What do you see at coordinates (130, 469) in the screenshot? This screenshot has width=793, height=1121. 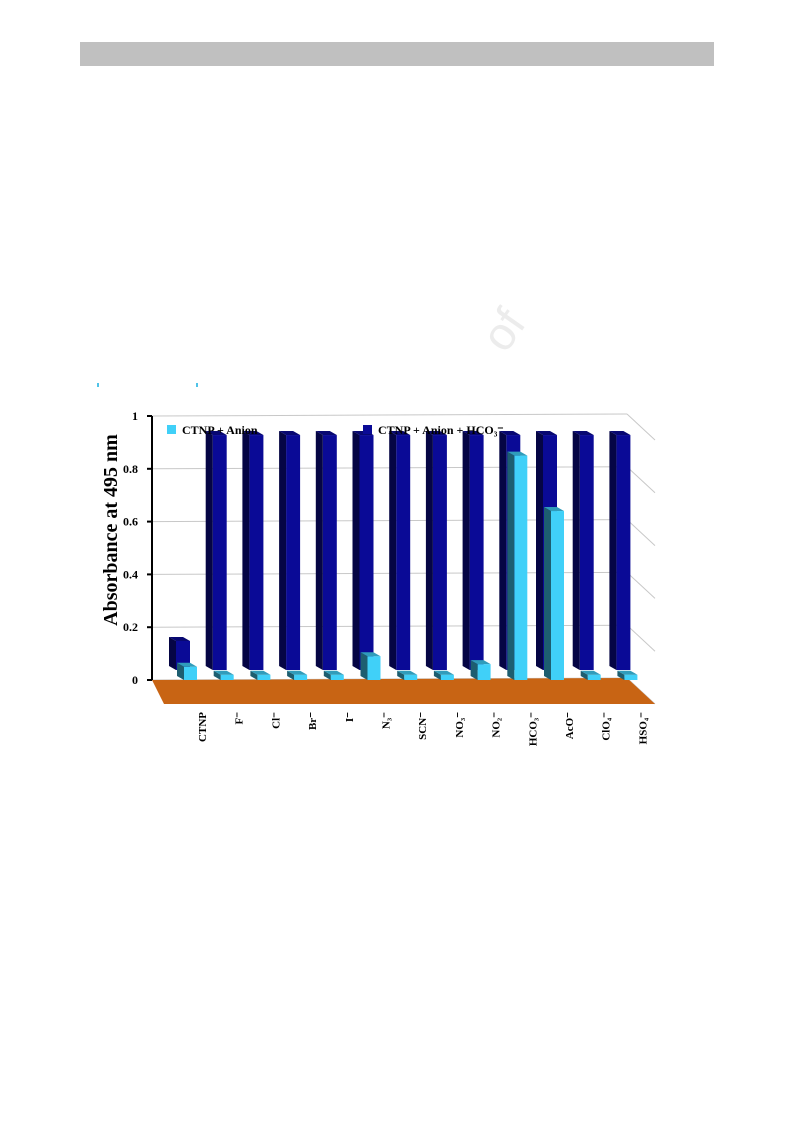 I see `y-tick-label: 0.8` at bounding box center [130, 469].